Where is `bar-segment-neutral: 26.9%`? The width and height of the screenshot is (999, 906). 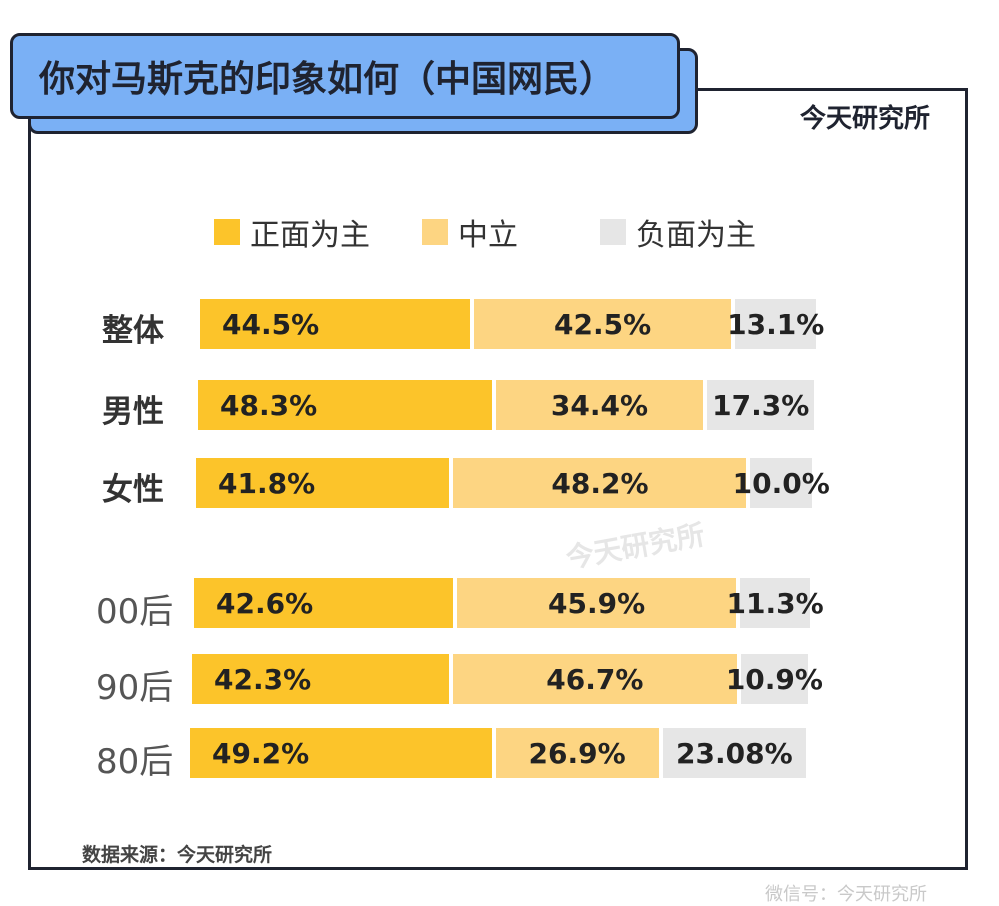
bar-segment-neutral: 26.9% is located at coordinates (577, 753).